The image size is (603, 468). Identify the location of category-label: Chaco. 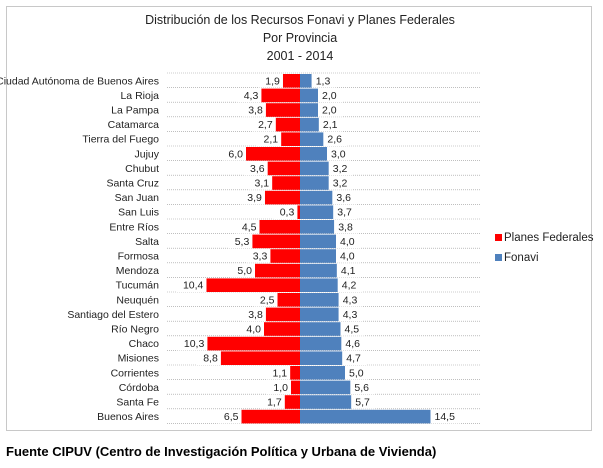
(144, 344).